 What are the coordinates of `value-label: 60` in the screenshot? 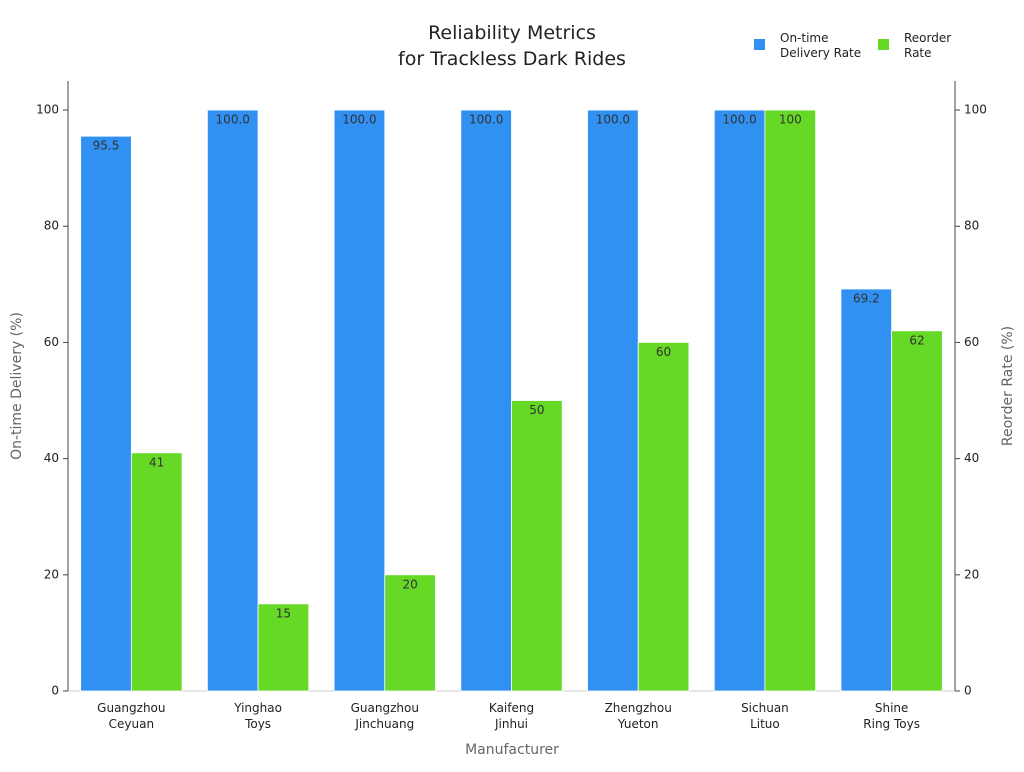 It's located at (663, 352).